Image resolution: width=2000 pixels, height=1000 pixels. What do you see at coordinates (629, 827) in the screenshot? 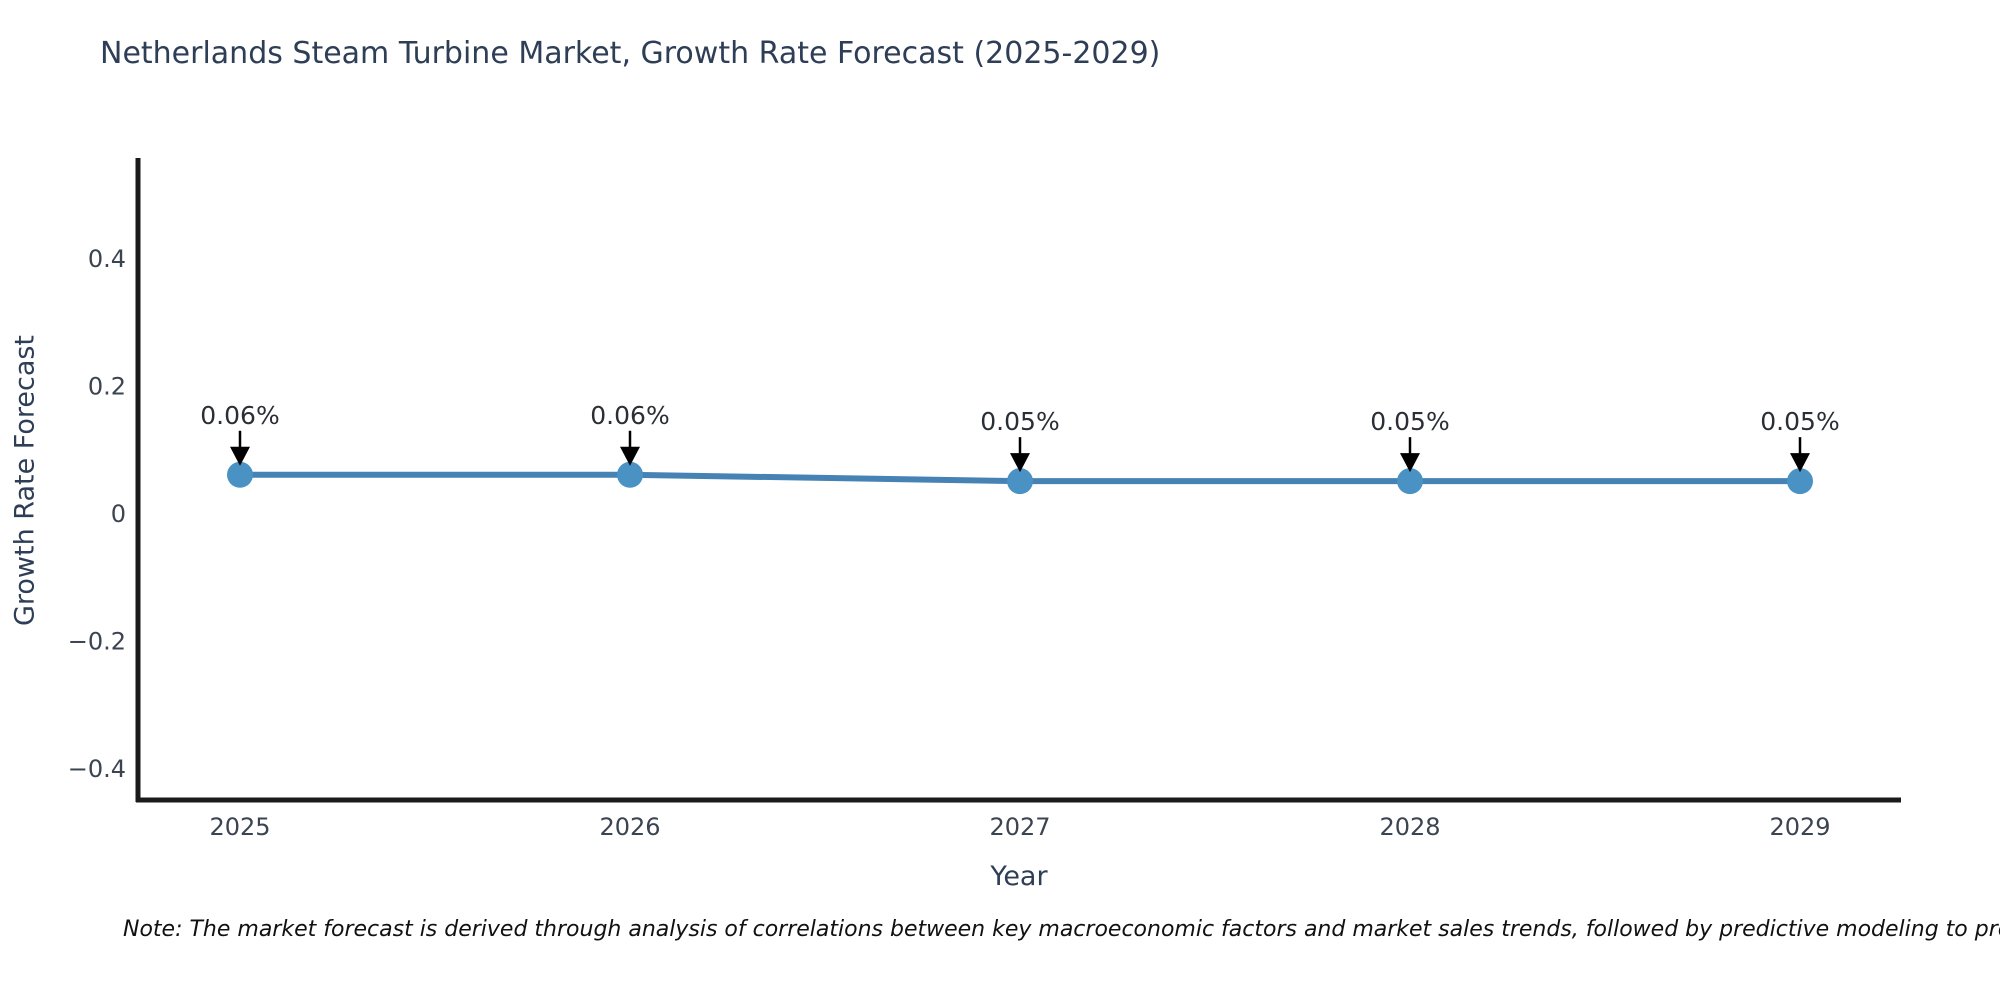
I see `x-tick-label: 2026` at bounding box center [629, 827].